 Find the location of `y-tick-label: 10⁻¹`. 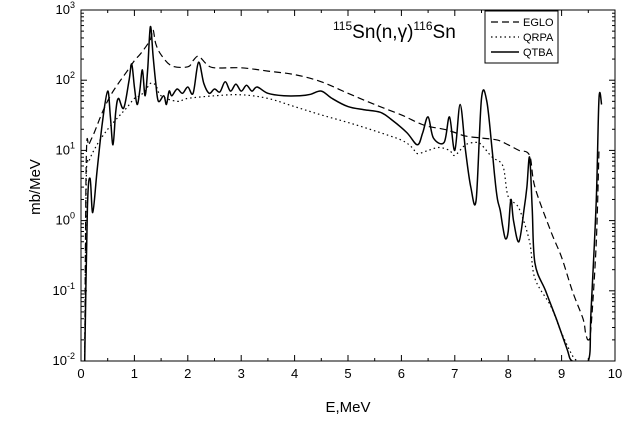

y-tick-label: 10⁻¹ is located at coordinates (64, 289).